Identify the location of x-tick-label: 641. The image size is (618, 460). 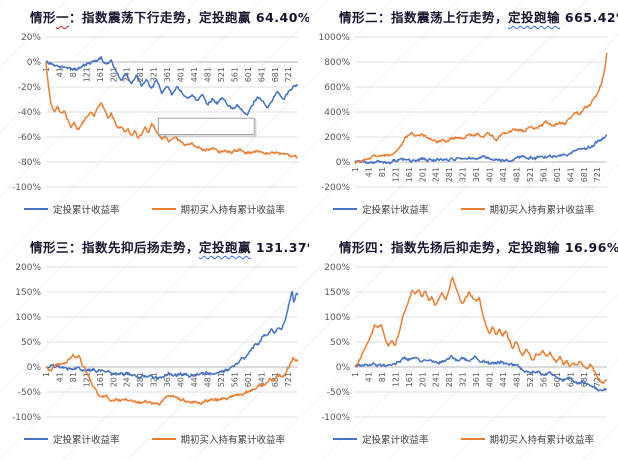
(261, 74).